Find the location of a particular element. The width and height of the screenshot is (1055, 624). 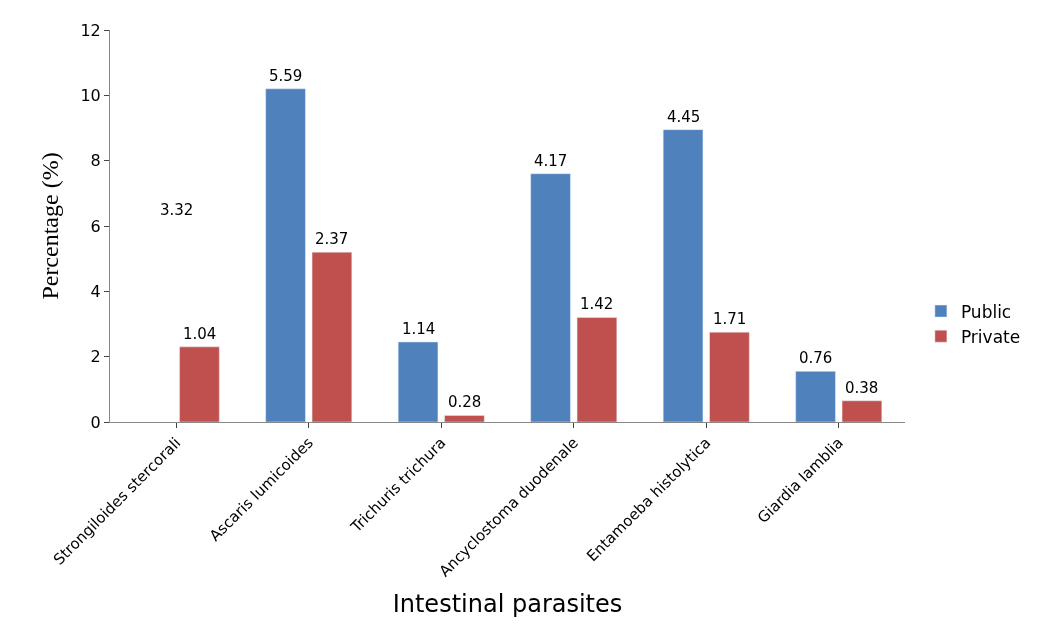

annotation: 1.42 is located at coordinates (597, 304).